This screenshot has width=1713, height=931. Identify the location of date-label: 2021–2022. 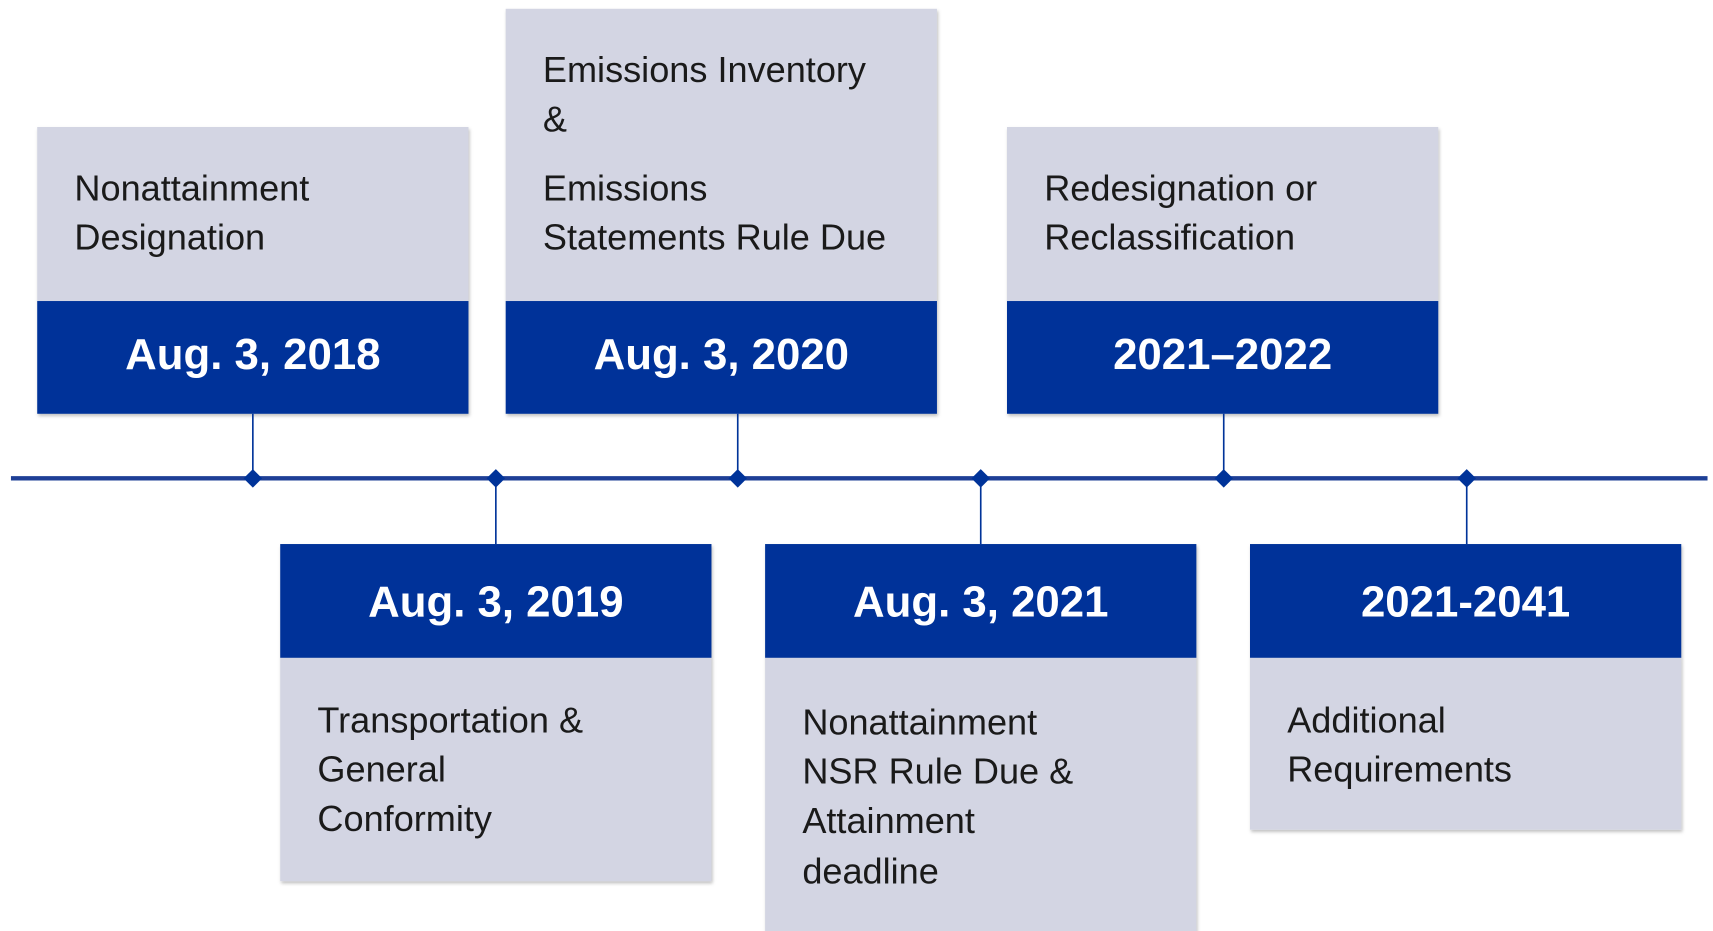
(1222, 354).